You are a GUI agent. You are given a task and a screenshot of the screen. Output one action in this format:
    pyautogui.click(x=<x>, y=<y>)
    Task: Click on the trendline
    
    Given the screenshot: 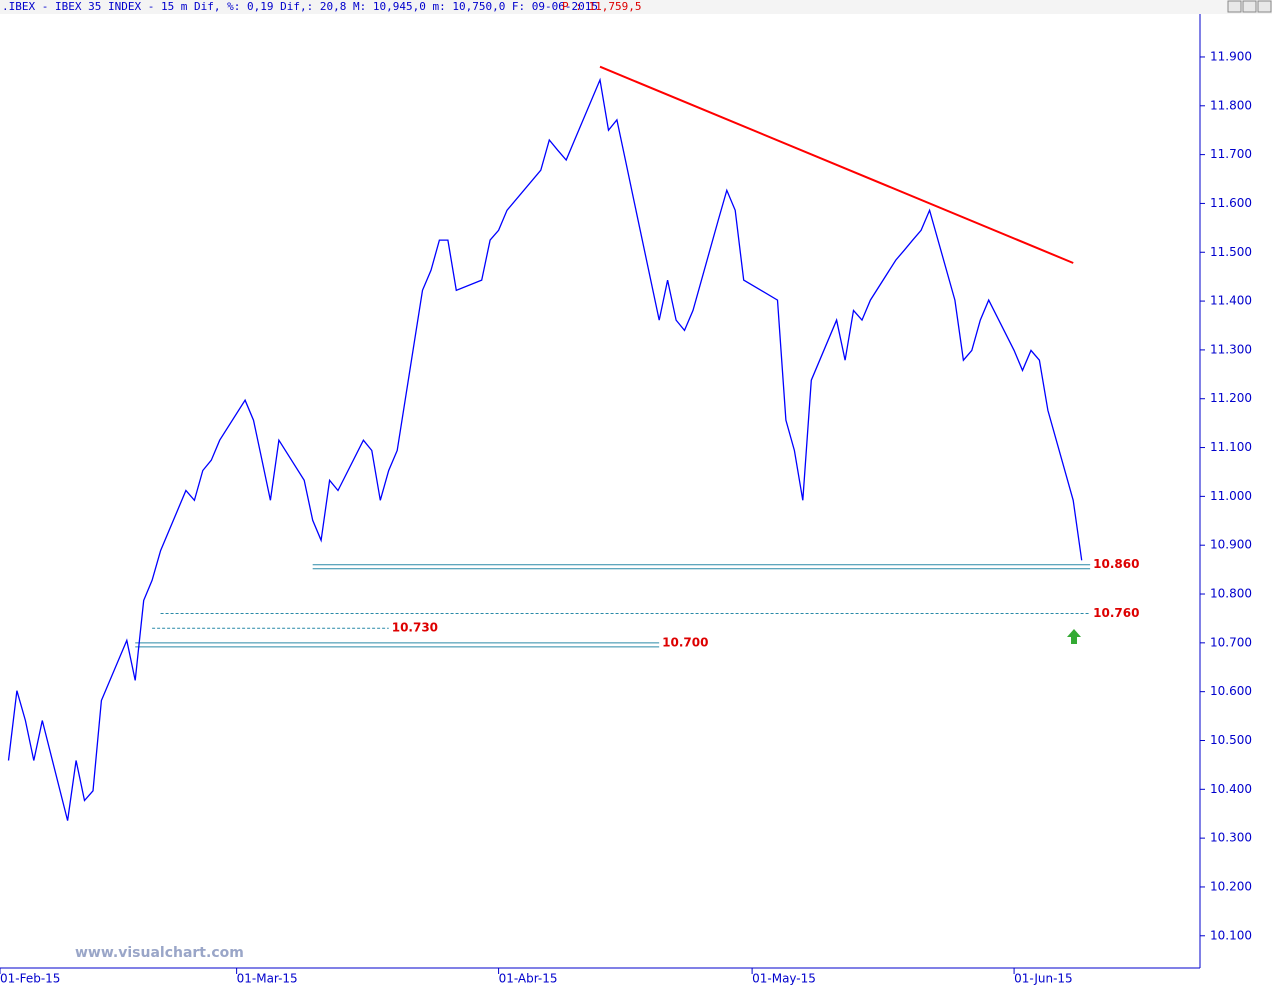 What is the action you would take?
    pyautogui.click(x=836, y=164)
    